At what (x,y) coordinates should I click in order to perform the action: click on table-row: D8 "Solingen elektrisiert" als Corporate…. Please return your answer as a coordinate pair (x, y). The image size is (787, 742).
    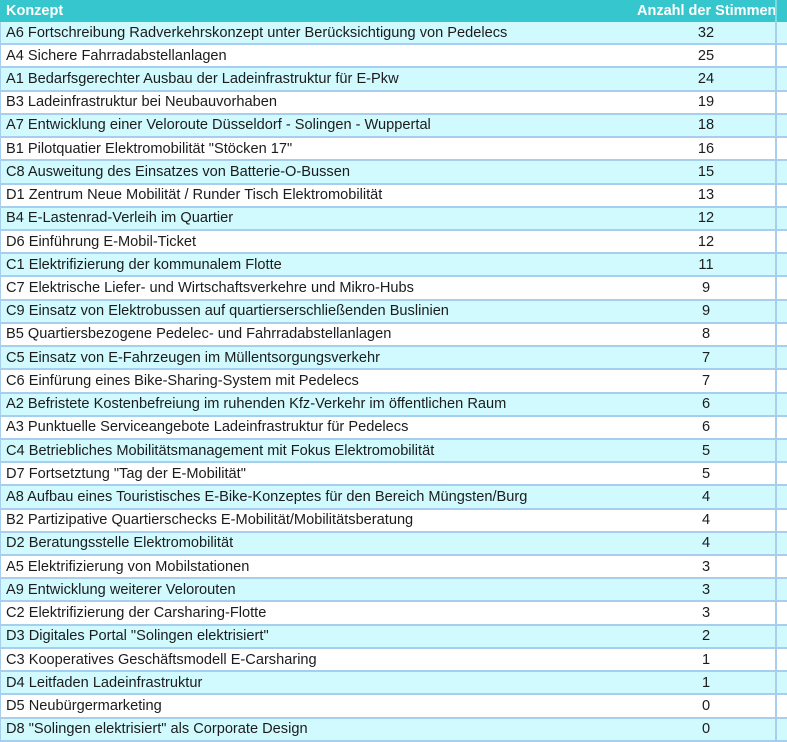
    Looking at the image, I should click on (393, 730).